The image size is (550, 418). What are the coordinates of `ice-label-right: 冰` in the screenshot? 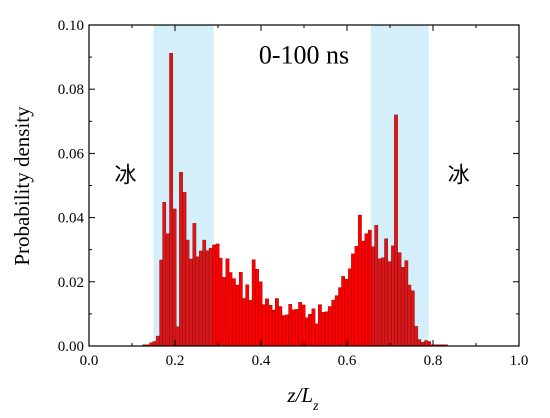 It's located at (459, 174).